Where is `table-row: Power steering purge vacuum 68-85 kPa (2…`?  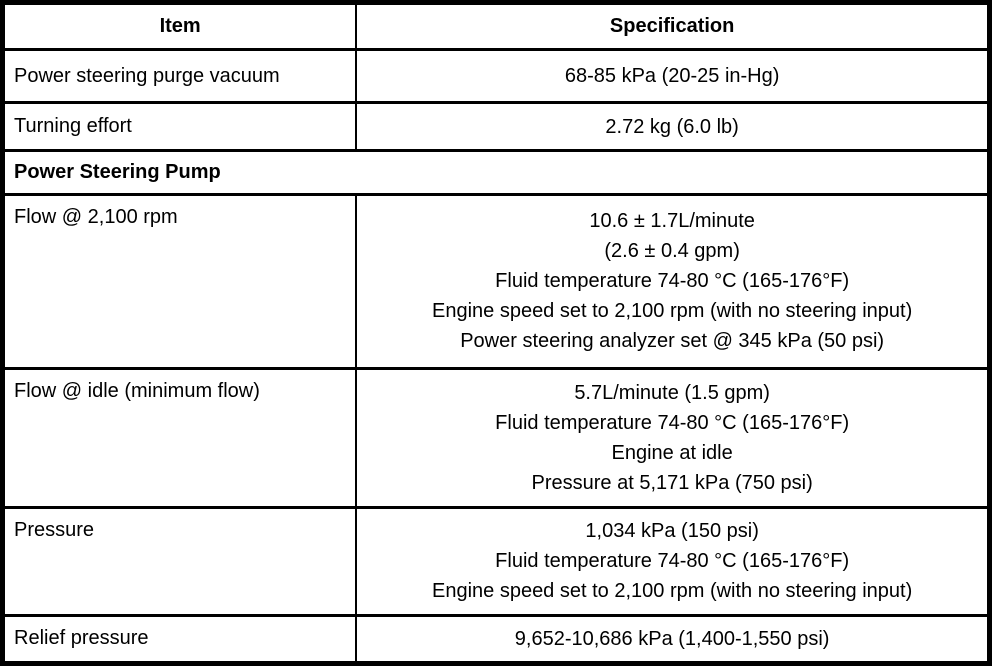
table-row: Power steering purge vacuum 68-85 kPa (2… is located at coordinates (496, 76).